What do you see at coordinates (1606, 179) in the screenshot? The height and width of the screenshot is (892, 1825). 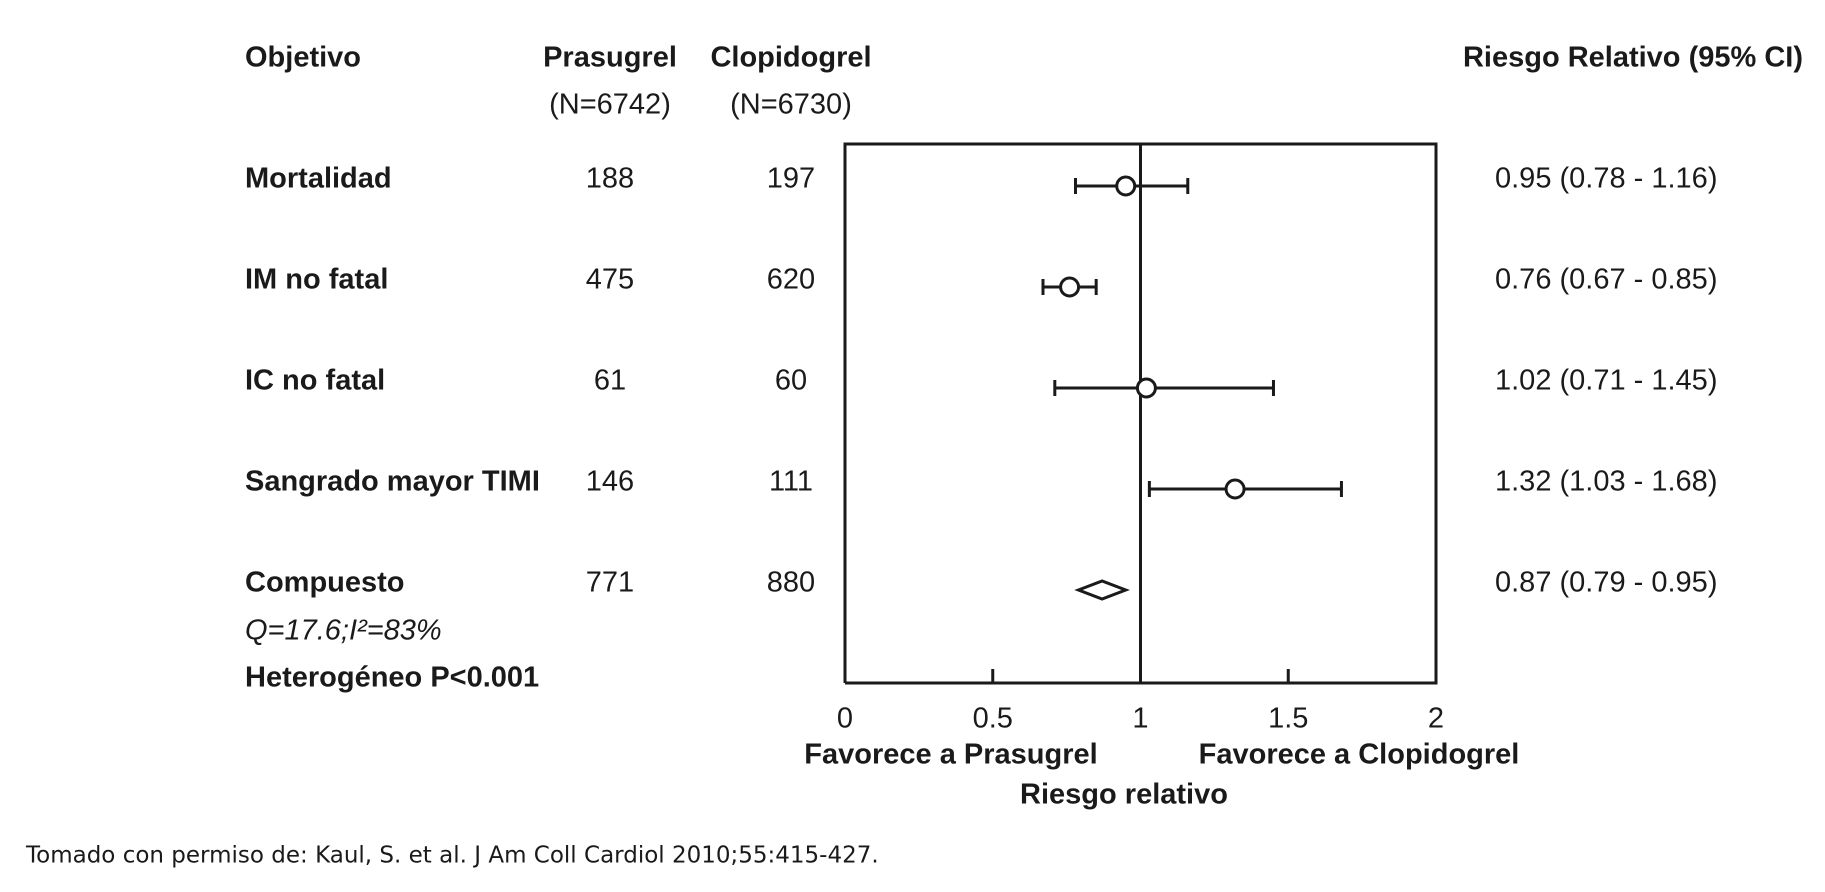 I see `value-label: 0.95 (0.78 - 1.16)` at bounding box center [1606, 179].